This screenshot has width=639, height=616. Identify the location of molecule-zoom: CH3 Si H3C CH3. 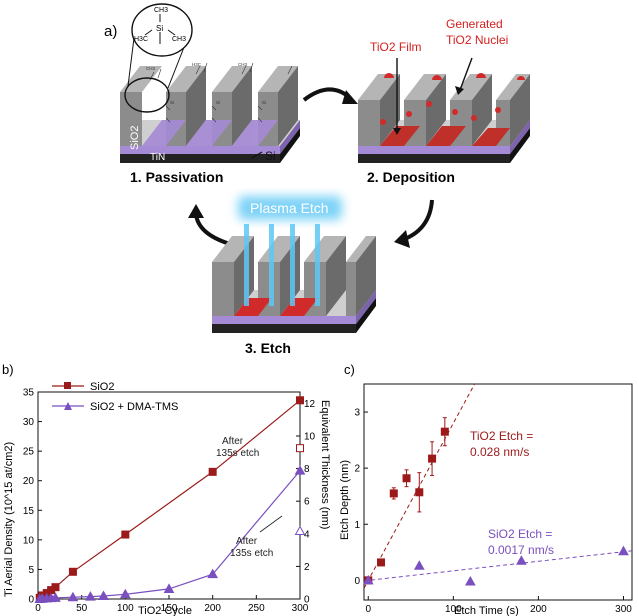
(158, 58).